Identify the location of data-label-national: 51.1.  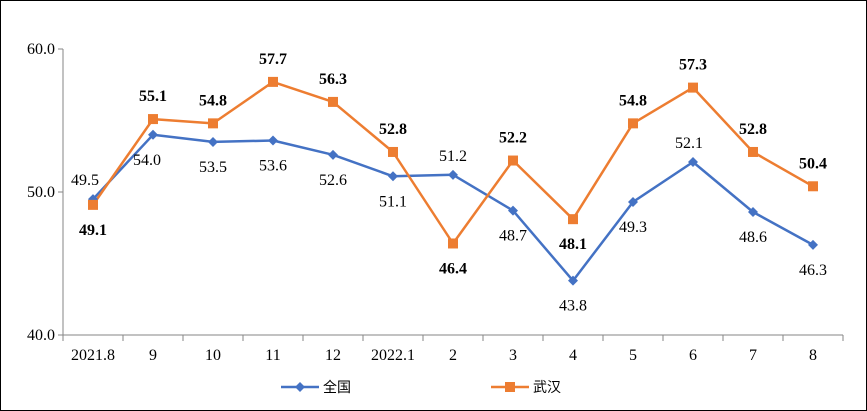
(393, 201).